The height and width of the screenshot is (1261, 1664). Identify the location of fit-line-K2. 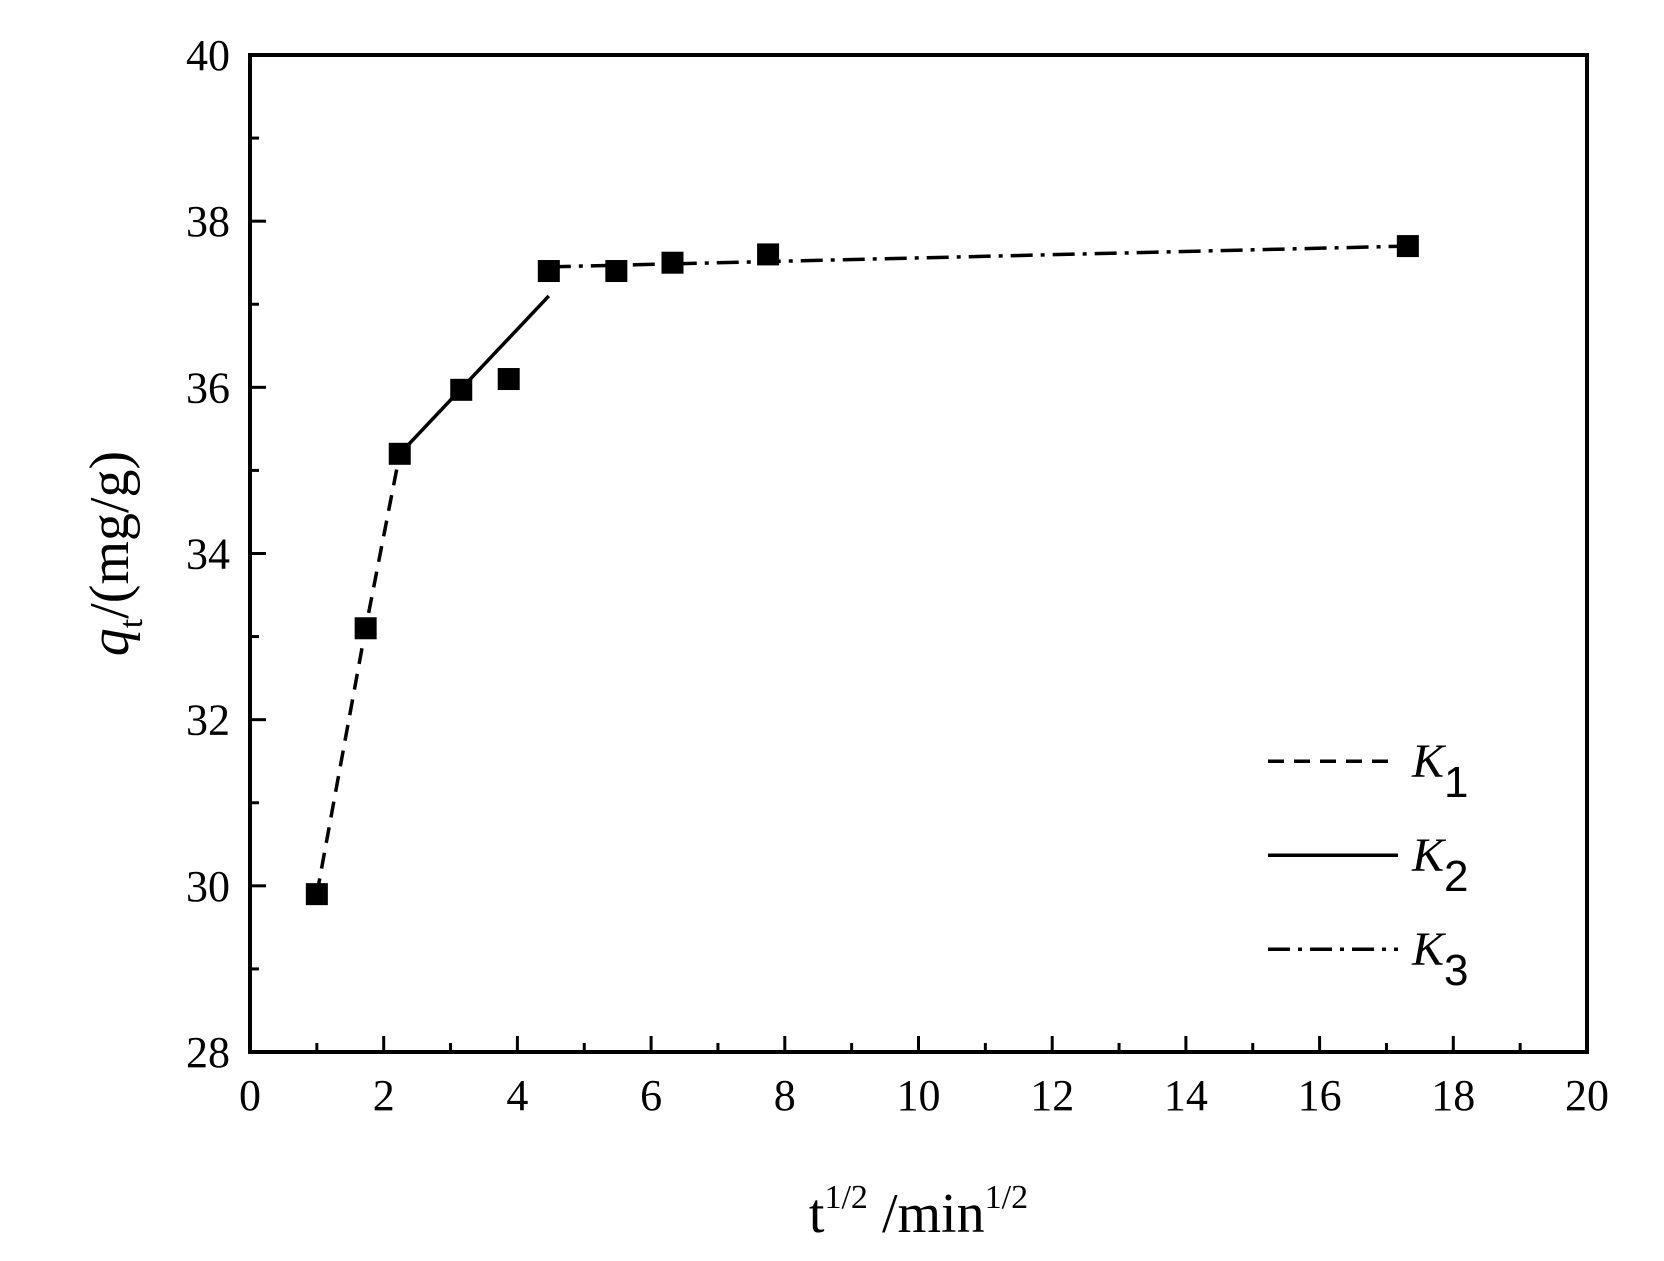
(474, 375).